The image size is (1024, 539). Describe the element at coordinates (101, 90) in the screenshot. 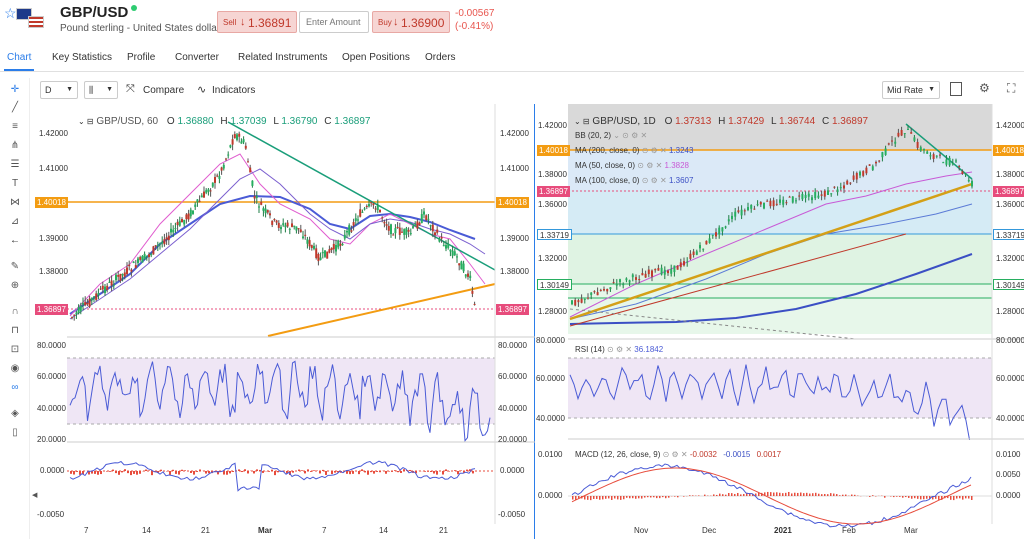

I see `chart-type-select: ⫼ ▼` at that location.